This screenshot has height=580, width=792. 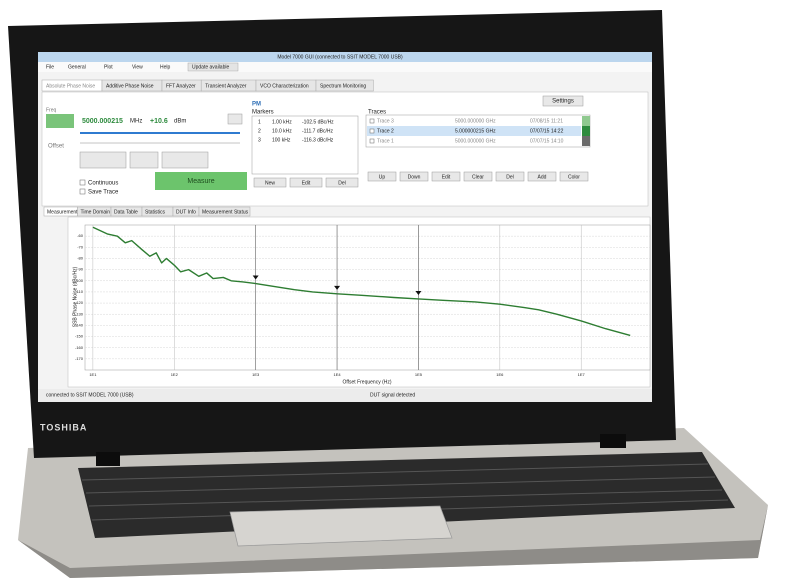 I want to click on tab, so click(x=344, y=85).